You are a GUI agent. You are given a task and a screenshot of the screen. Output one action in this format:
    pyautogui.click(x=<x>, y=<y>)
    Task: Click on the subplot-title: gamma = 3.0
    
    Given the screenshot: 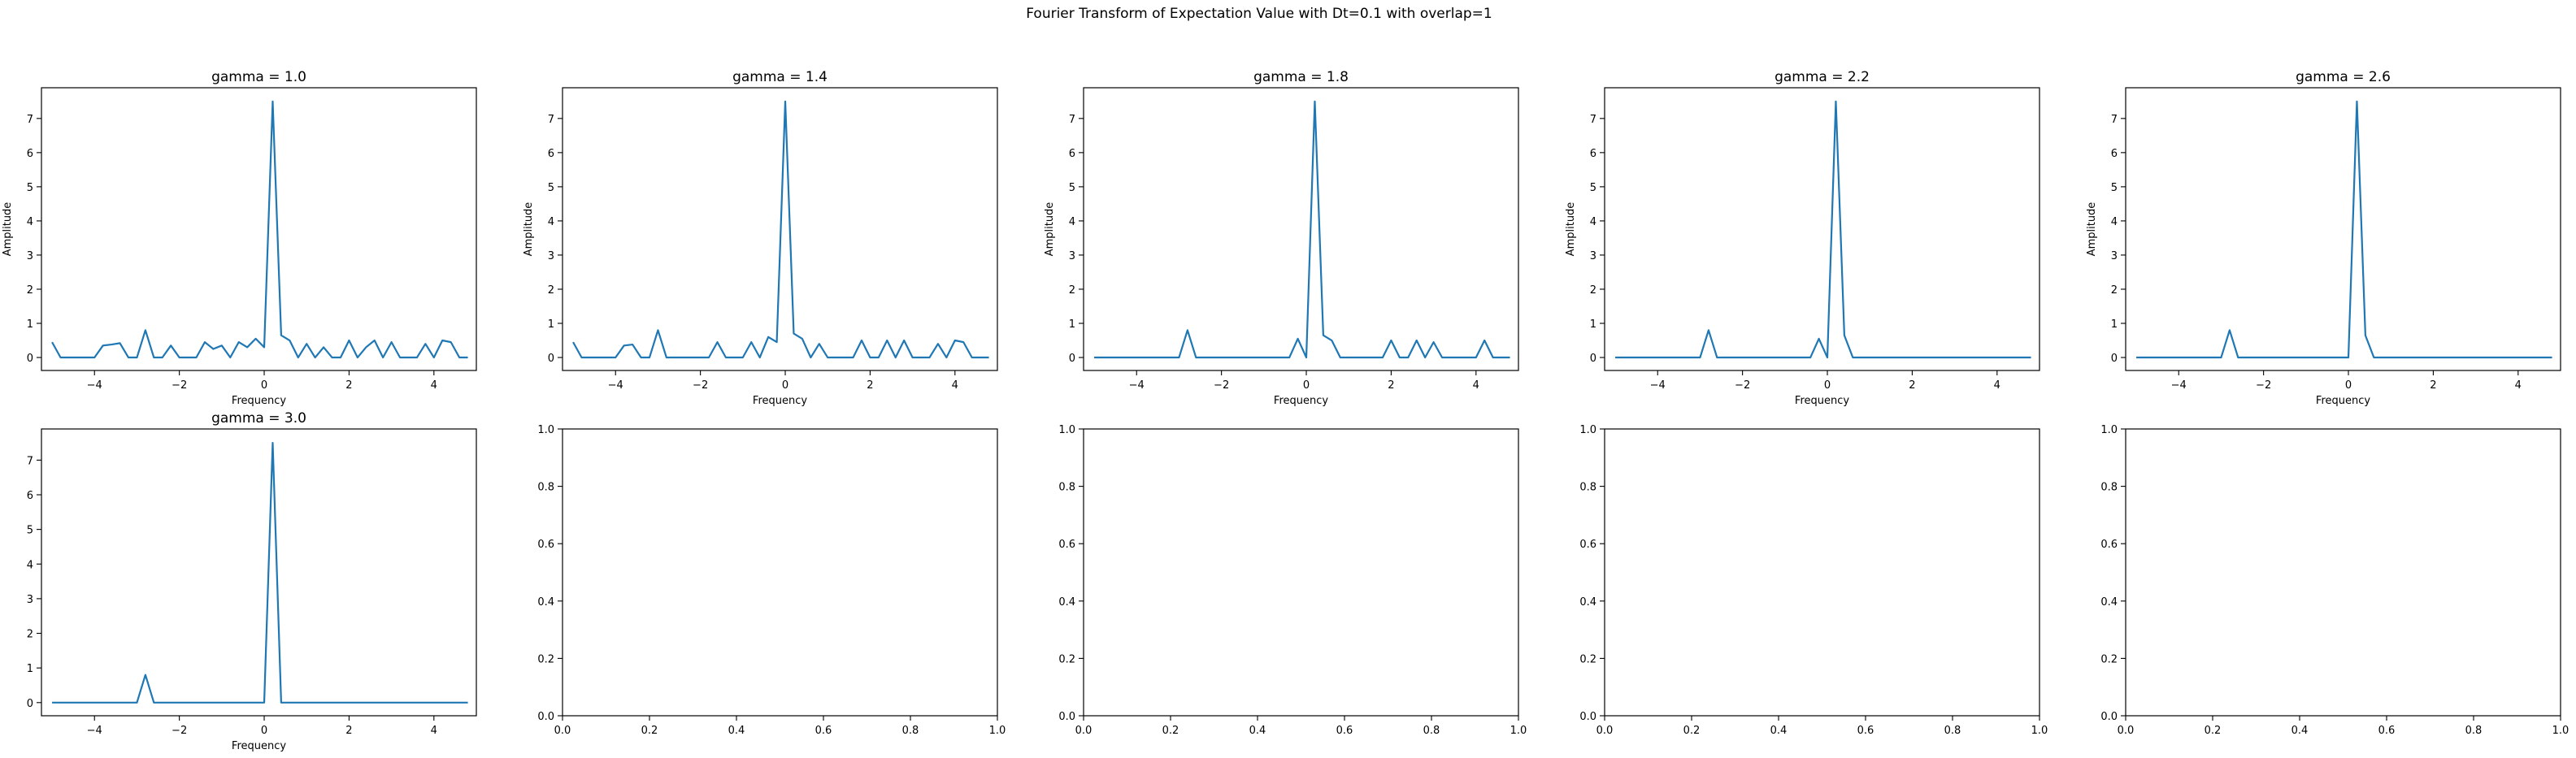 What is the action you would take?
    pyautogui.click(x=258, y=418)
    